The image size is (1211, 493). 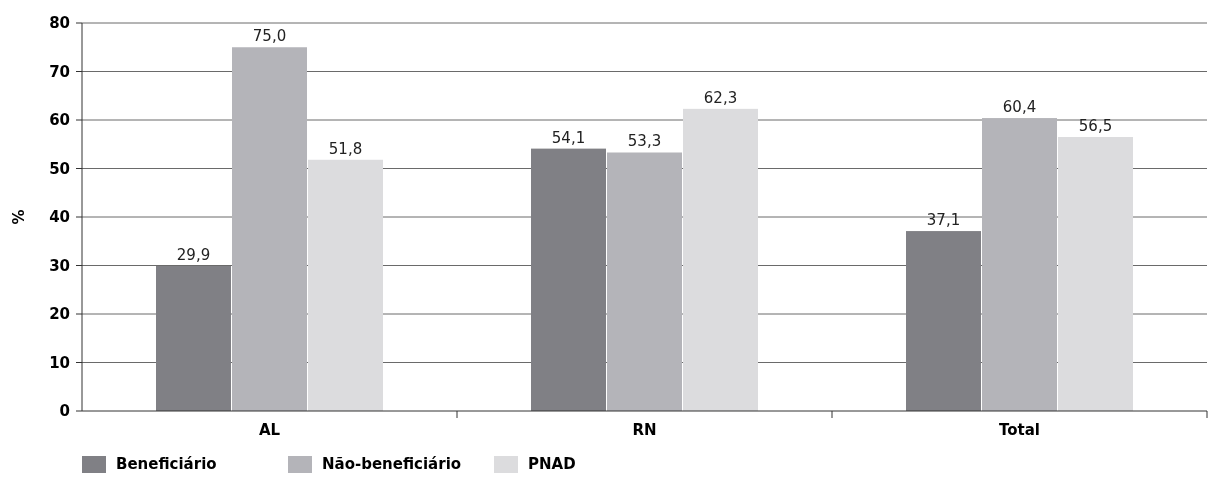 What do you see at coordinates (345, 148) in the screenshot?
I see `data-label: 51,8` at bounding box center [345, 148].